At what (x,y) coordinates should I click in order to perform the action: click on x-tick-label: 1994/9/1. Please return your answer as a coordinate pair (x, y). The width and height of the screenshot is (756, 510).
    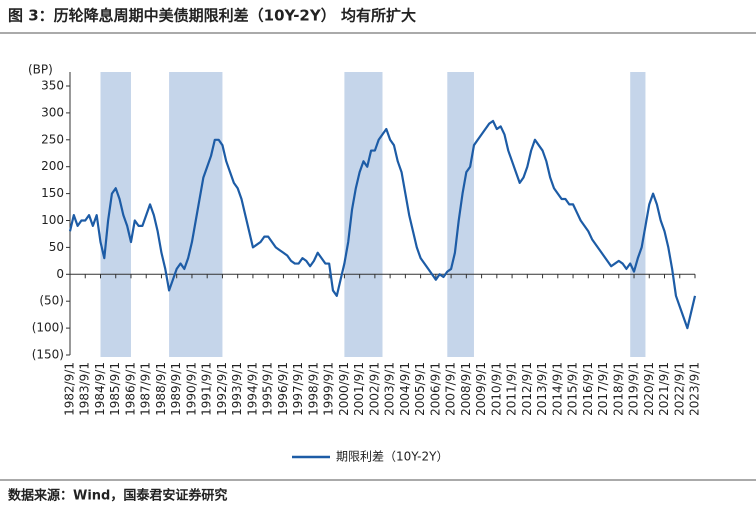
    Looking at the image, I should click on (252, 389).